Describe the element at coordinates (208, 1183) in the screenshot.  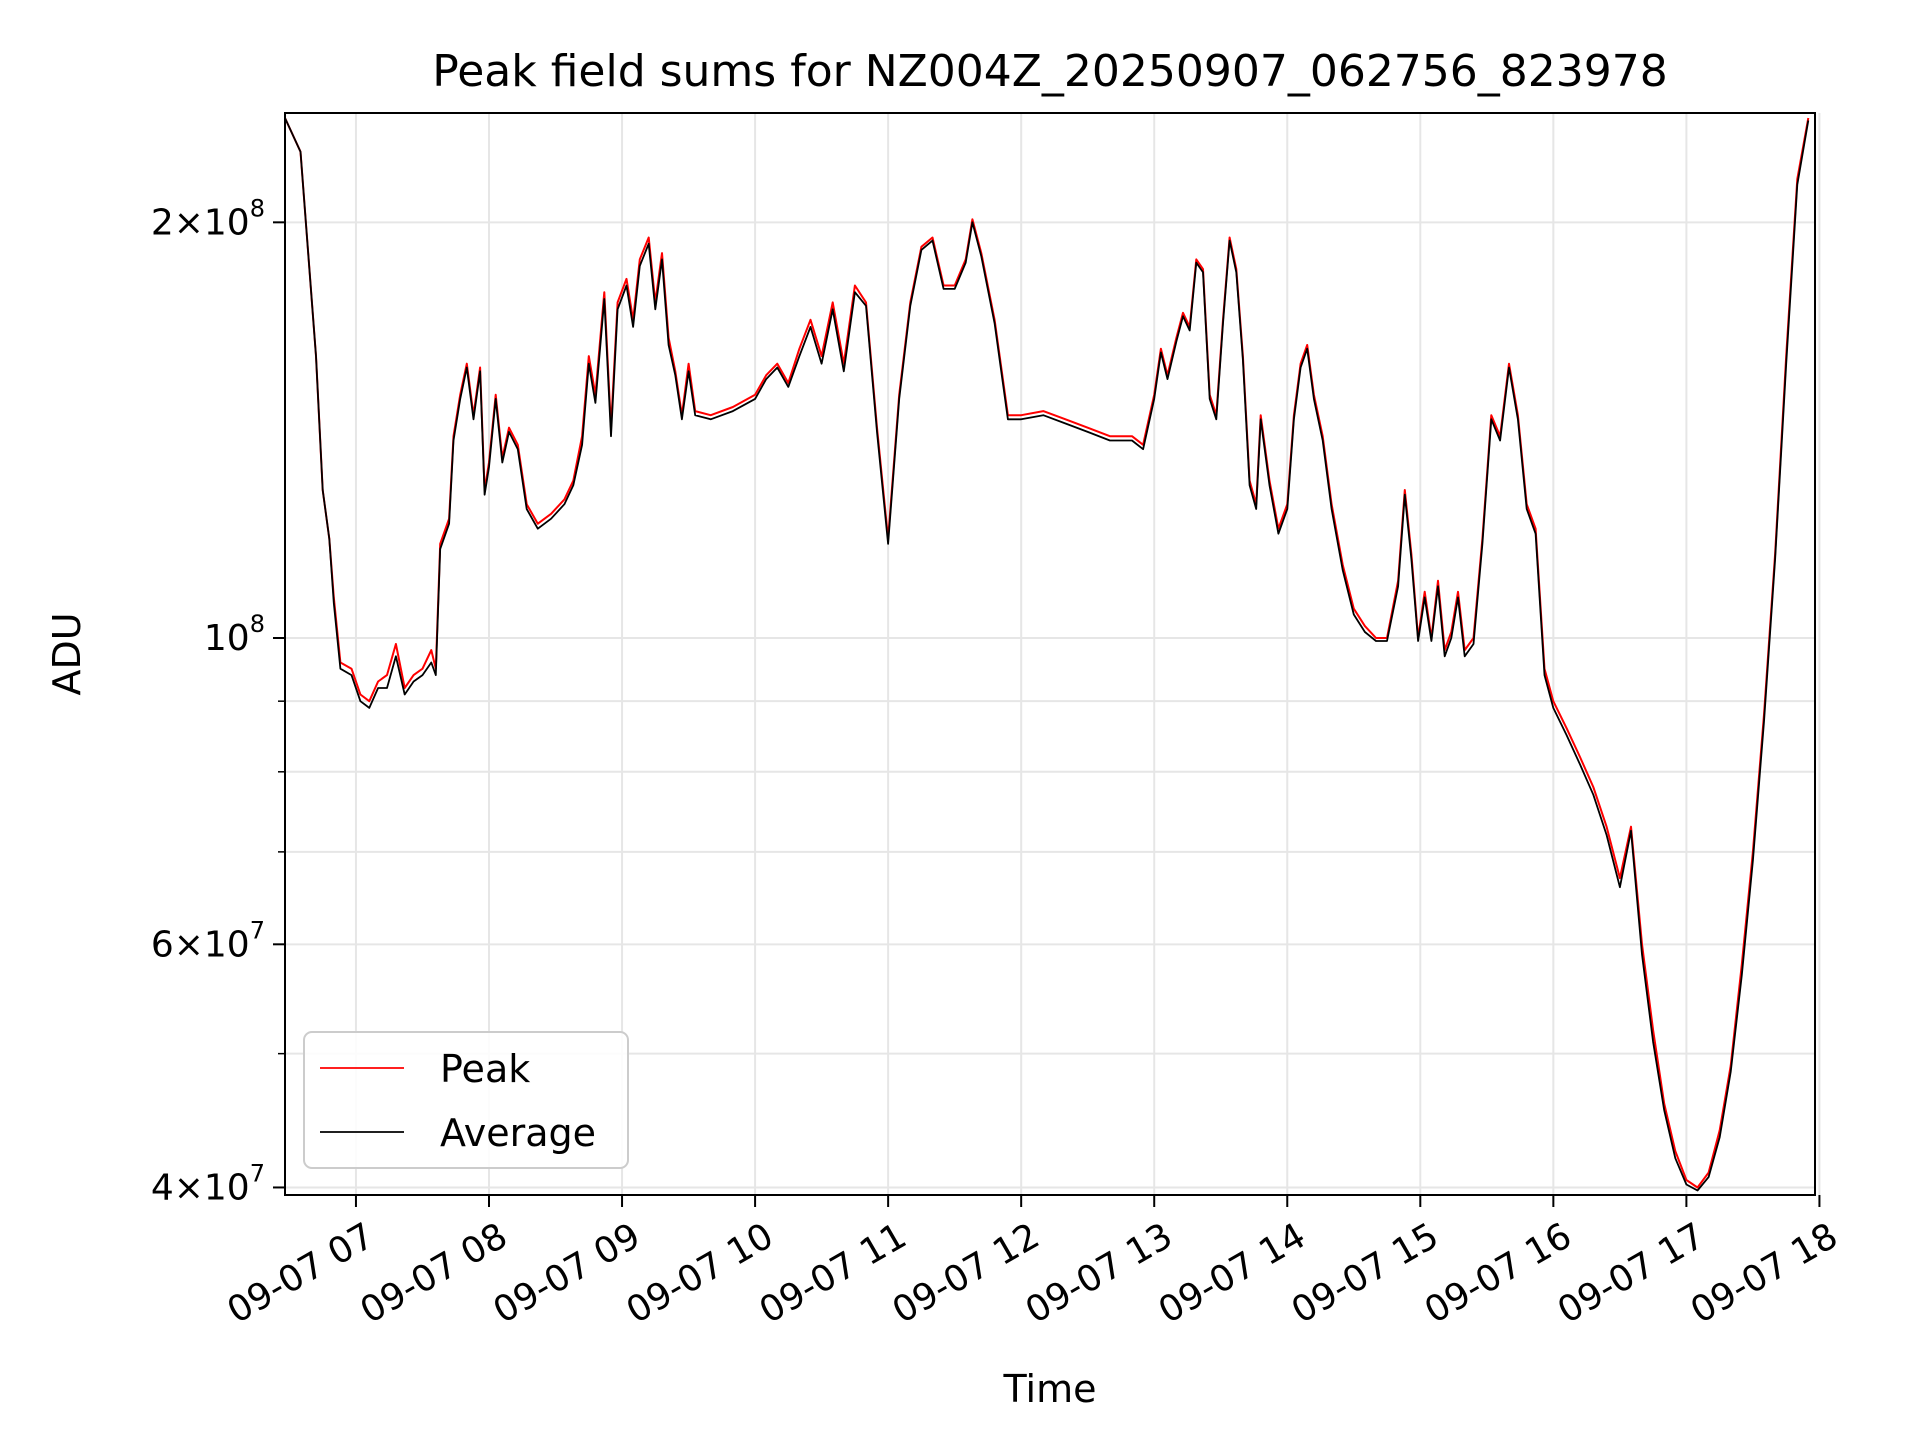
I see `y-tick-label: 4×107` at that location.